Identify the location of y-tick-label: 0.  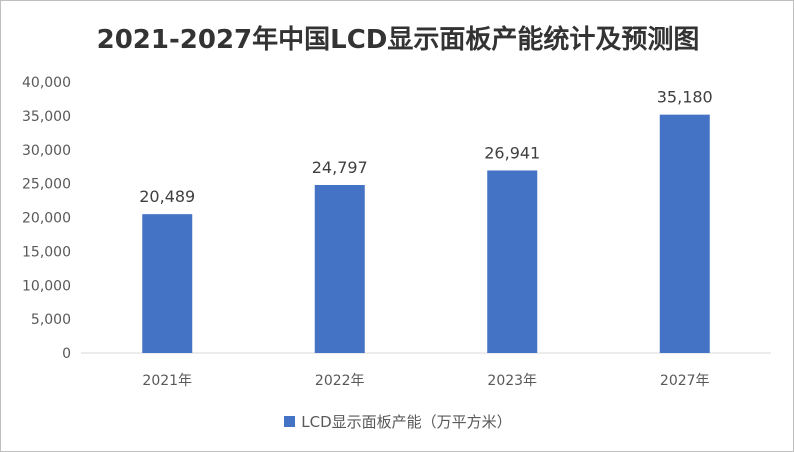
(66, 354).